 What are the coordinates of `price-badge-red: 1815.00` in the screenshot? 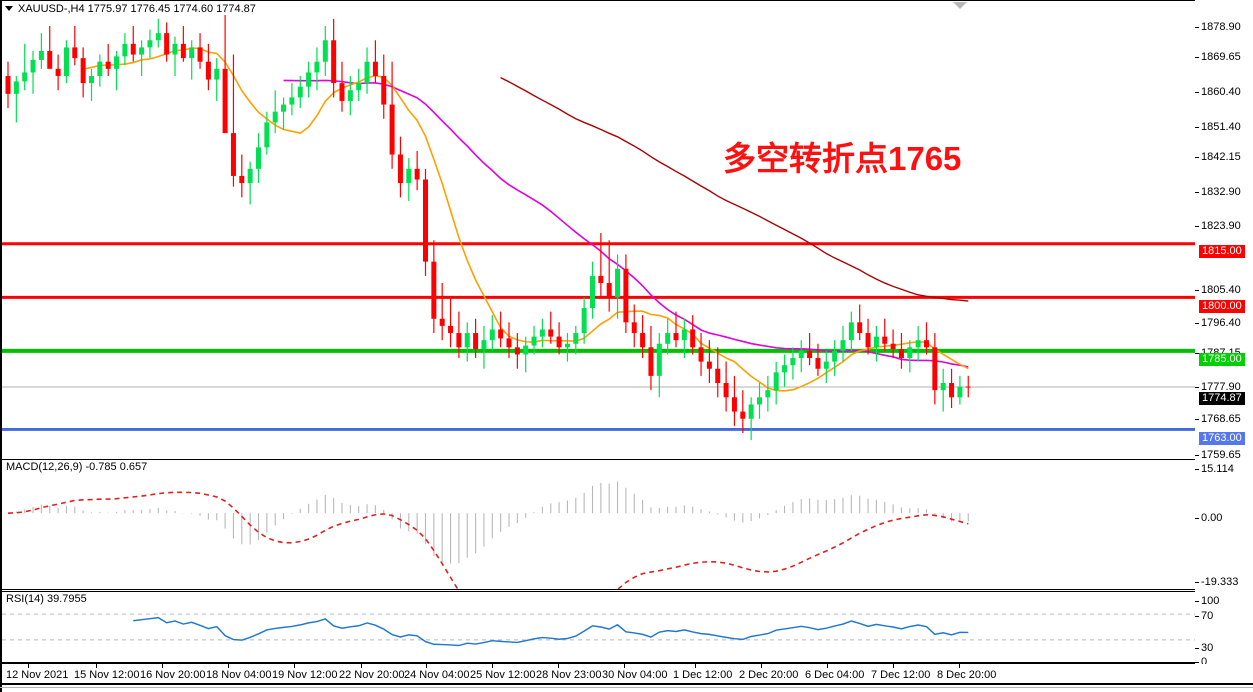 It's located at (1222, 251).